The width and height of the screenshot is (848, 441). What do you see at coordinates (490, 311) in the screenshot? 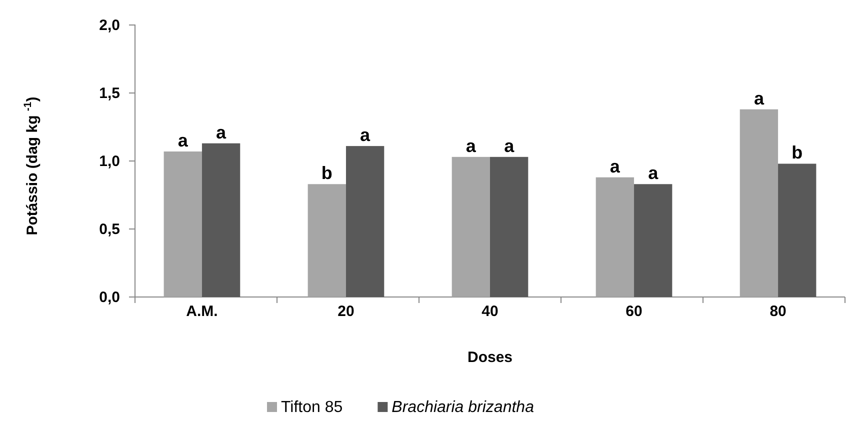
I see `x-tick-label: 40` at bounding box center [490, 311].